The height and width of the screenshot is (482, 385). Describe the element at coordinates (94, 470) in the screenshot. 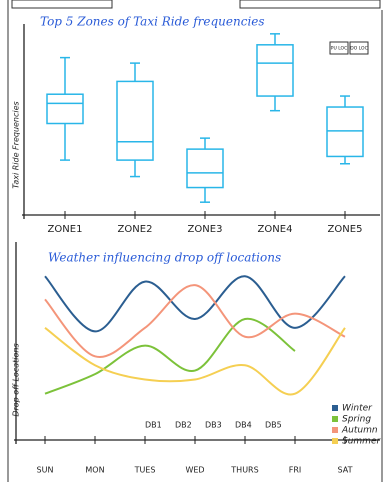

I see `x-tick-label: MON` at that location.